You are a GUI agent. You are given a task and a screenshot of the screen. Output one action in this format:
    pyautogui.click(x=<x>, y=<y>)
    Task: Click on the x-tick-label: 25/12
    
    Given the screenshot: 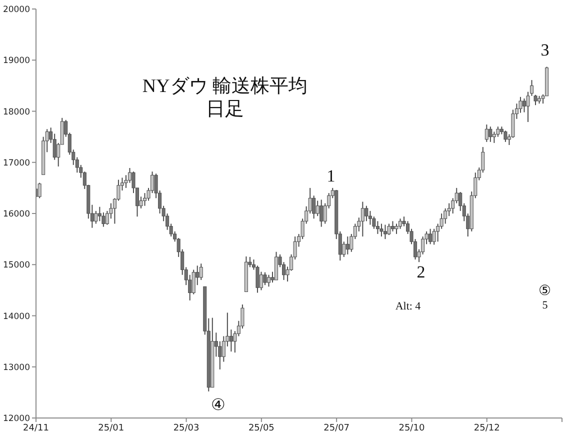 What is the action you would take?
    pyautogui.click(x=487, y=428)
    